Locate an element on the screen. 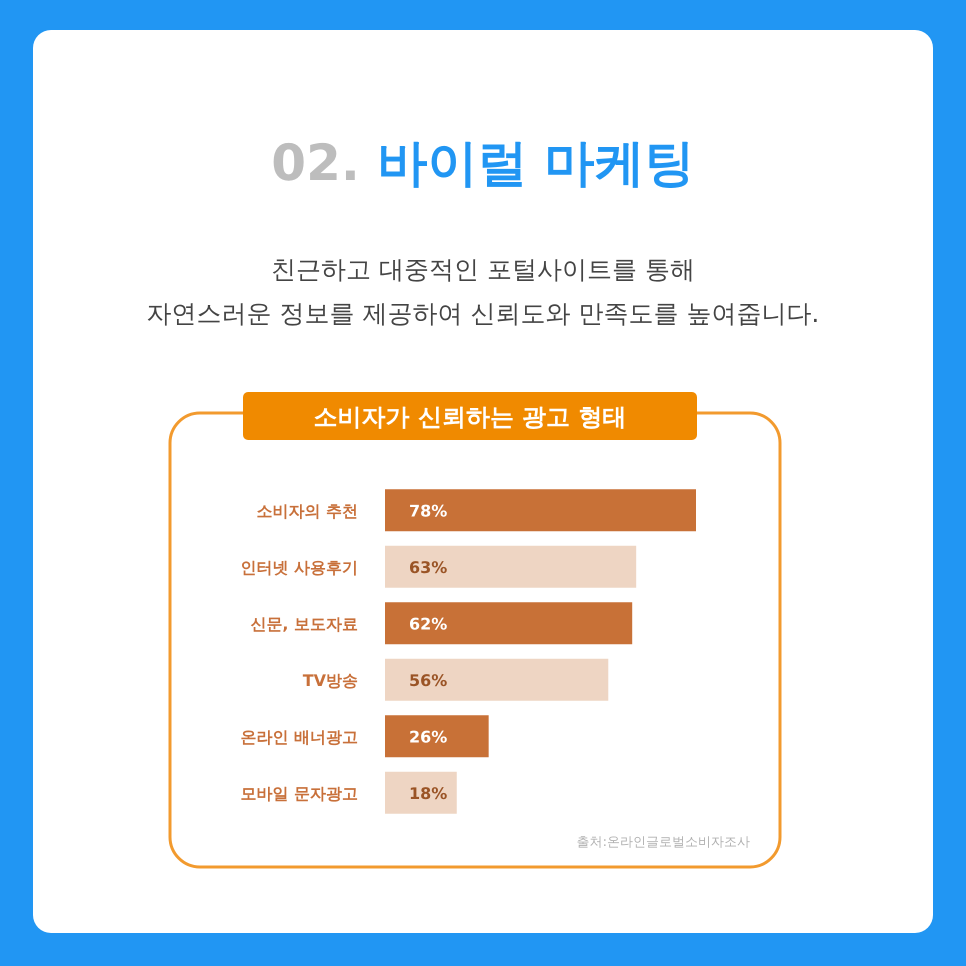 The width and height of the screenshot is (966, 966). data-label: 18% is located at coordinates (428, 793).